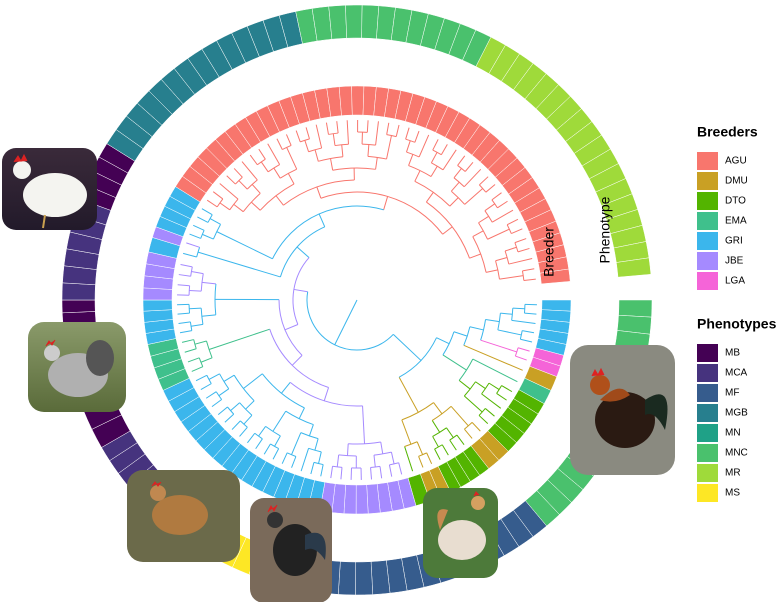 This screenshot has height=602, width=784. Describe the element at coordinates (733, 473) in the screenshot. I see `legend-label: MR` at that location.